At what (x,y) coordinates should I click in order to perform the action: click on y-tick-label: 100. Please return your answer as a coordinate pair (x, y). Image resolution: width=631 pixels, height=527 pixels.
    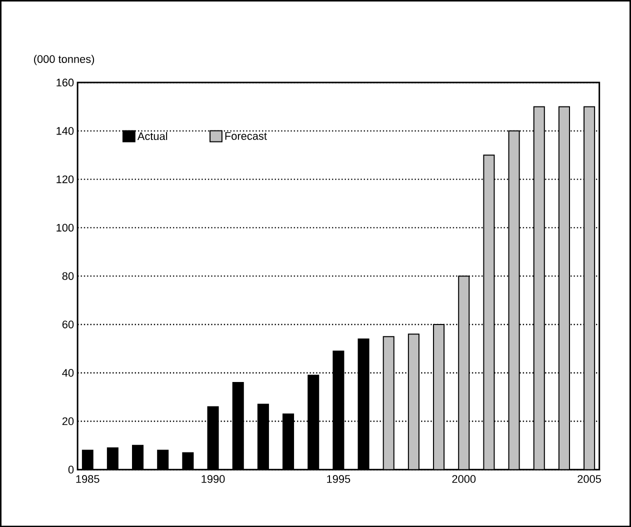
    Looking at the image, I should click on (65, 228).